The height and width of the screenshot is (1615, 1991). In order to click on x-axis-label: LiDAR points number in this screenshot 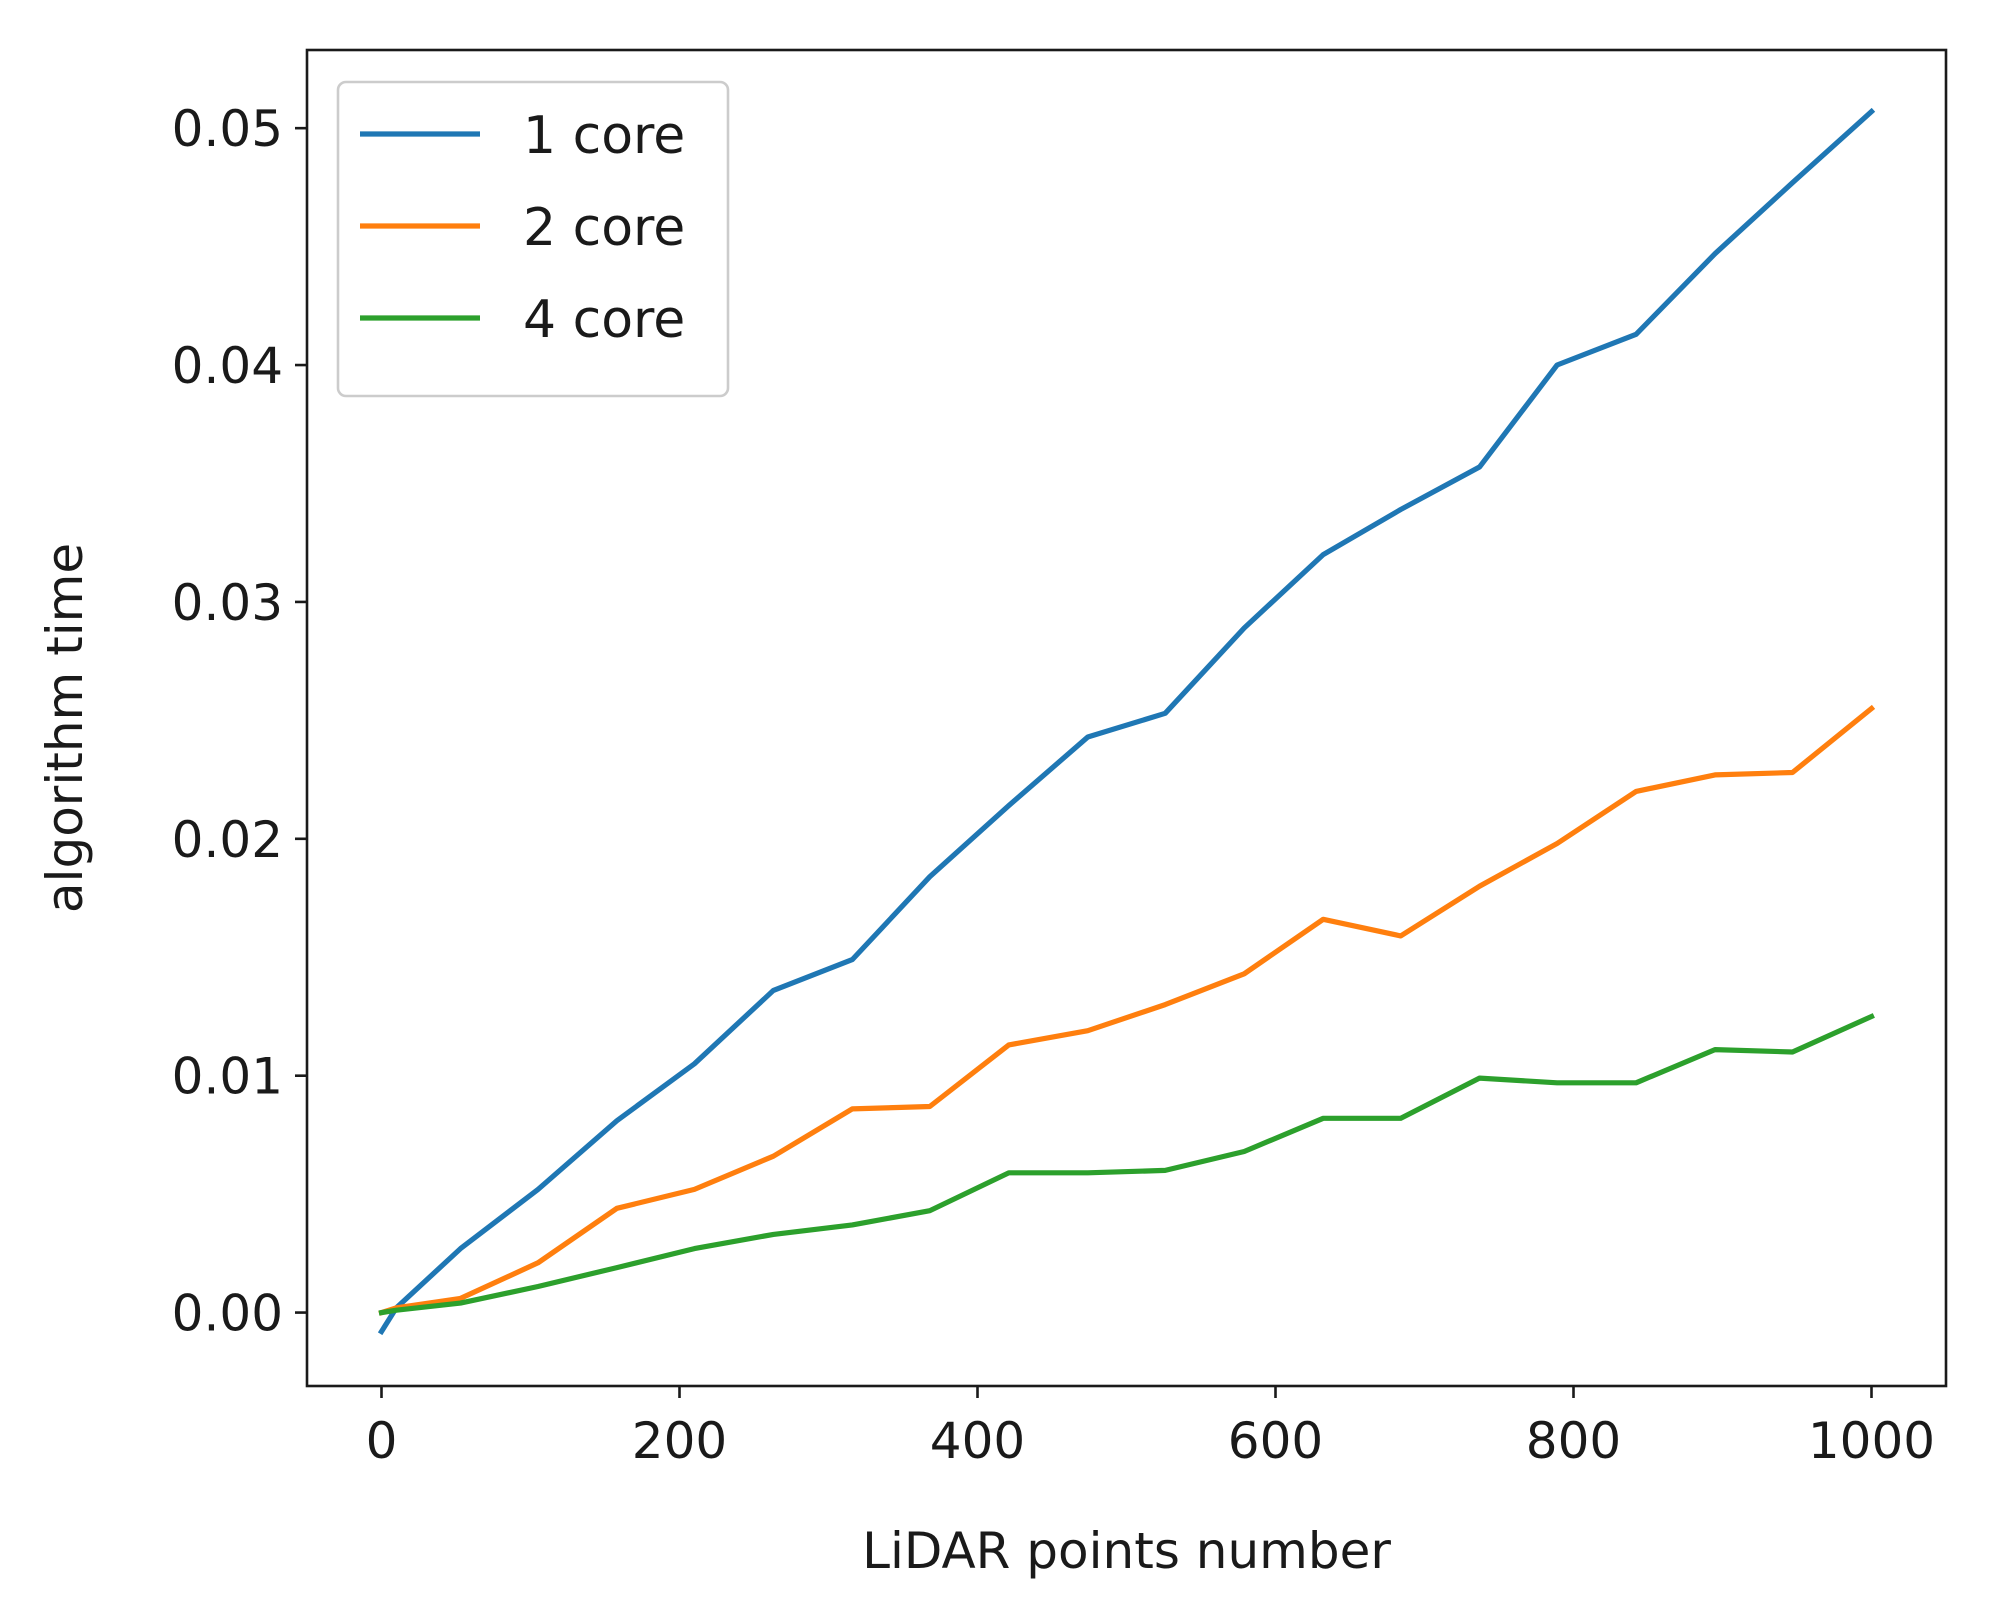, I will do `click(1126, 1551)`.